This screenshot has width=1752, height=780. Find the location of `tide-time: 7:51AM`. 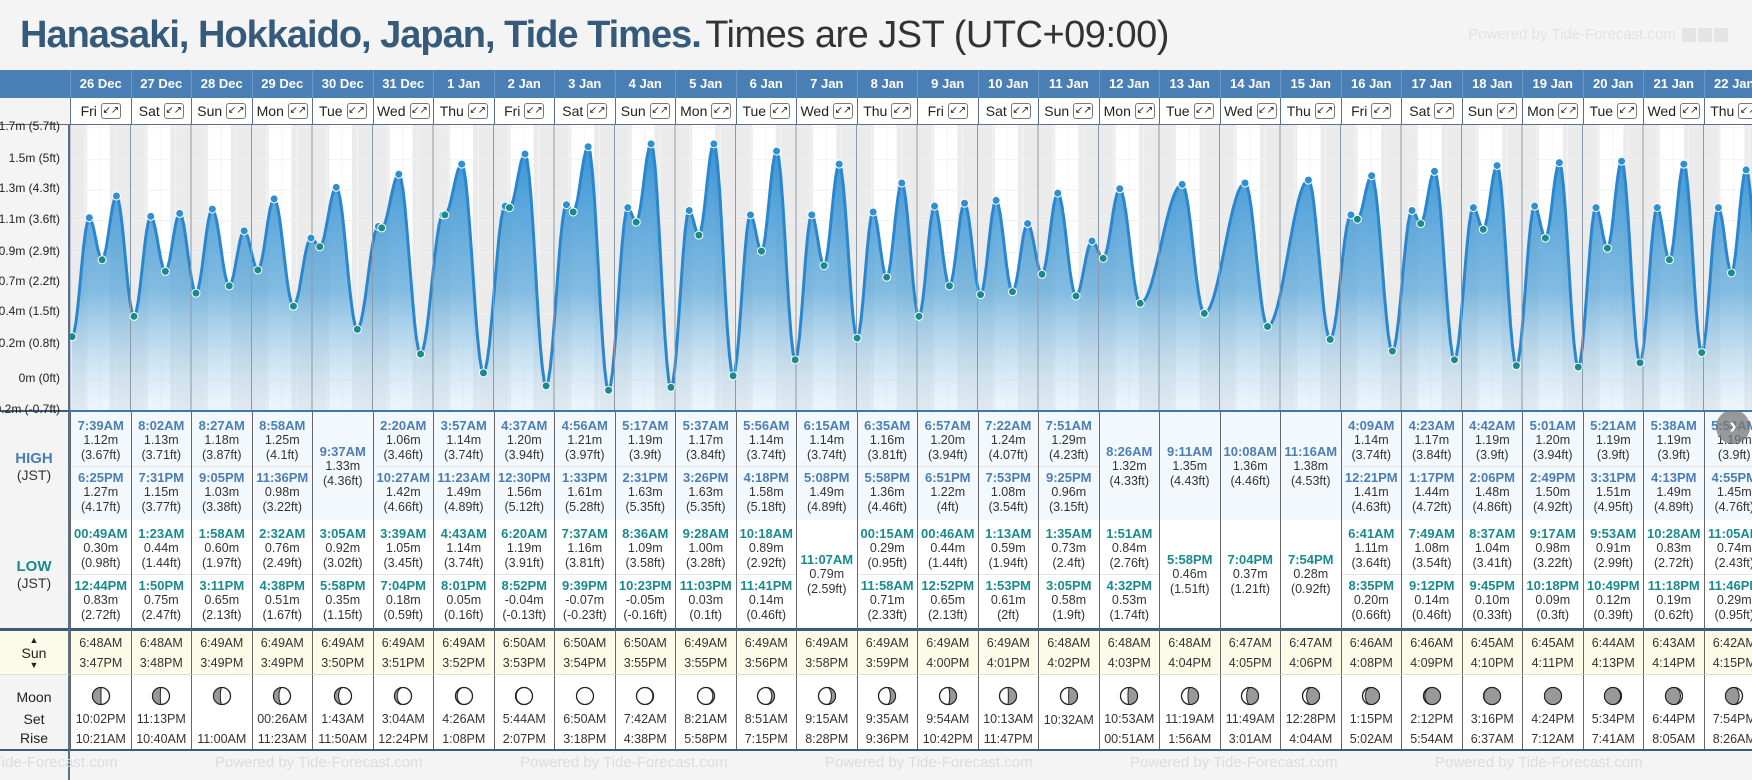

tide-time: 7:51AM is located at coordinates (1068, 425).